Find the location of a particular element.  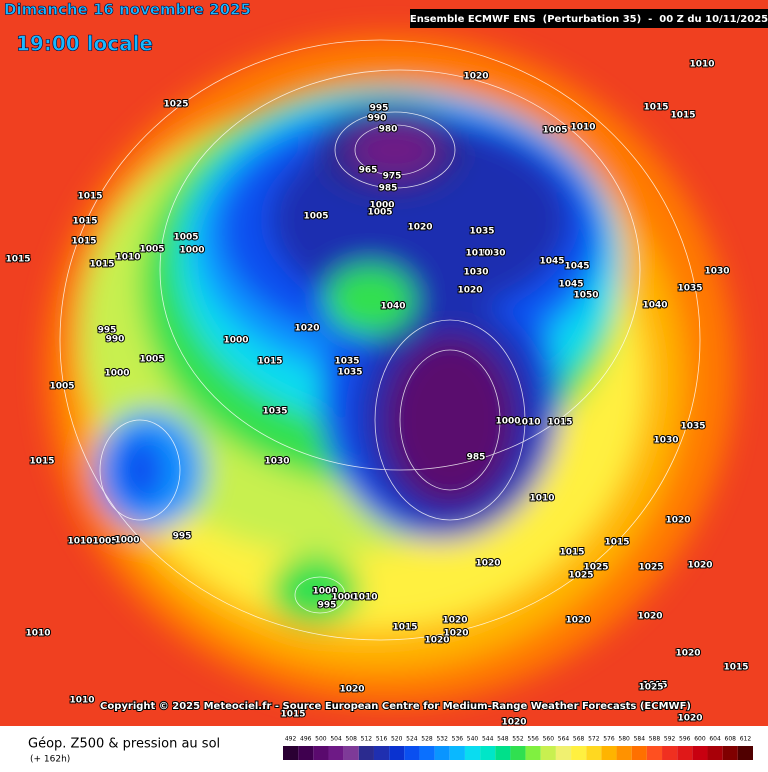

scale-label: 612 is located at coordinates (746, 739).